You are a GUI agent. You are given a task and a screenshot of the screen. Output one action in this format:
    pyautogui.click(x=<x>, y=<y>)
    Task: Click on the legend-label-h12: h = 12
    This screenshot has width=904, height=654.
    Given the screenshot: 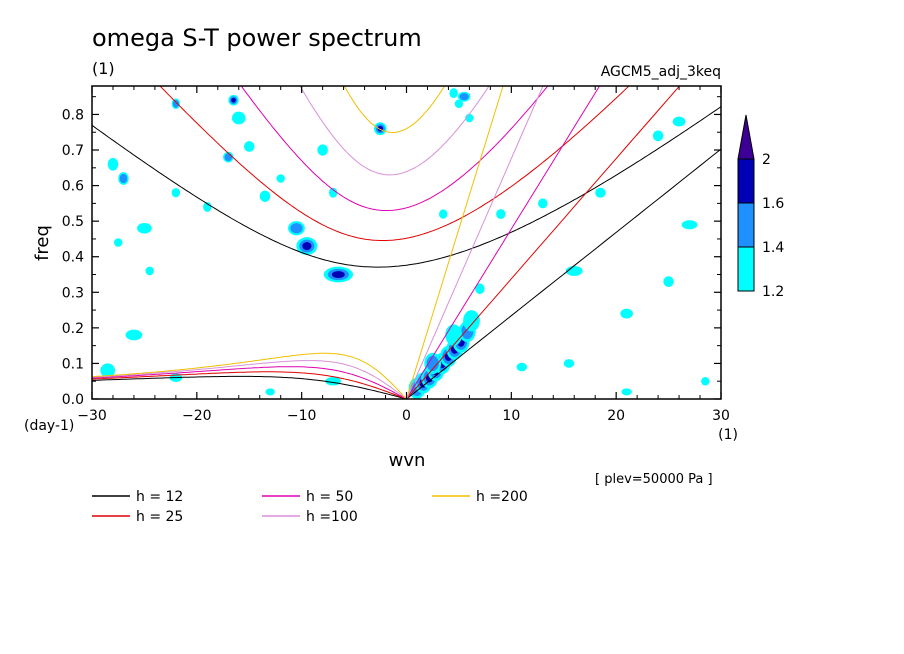 What is the action you would take?
    pyautogui.click(x=159, y=497)
    